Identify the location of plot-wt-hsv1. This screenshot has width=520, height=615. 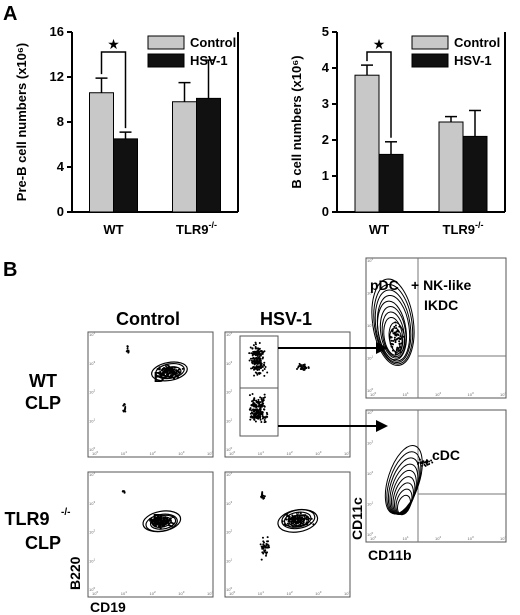
(287, 394).